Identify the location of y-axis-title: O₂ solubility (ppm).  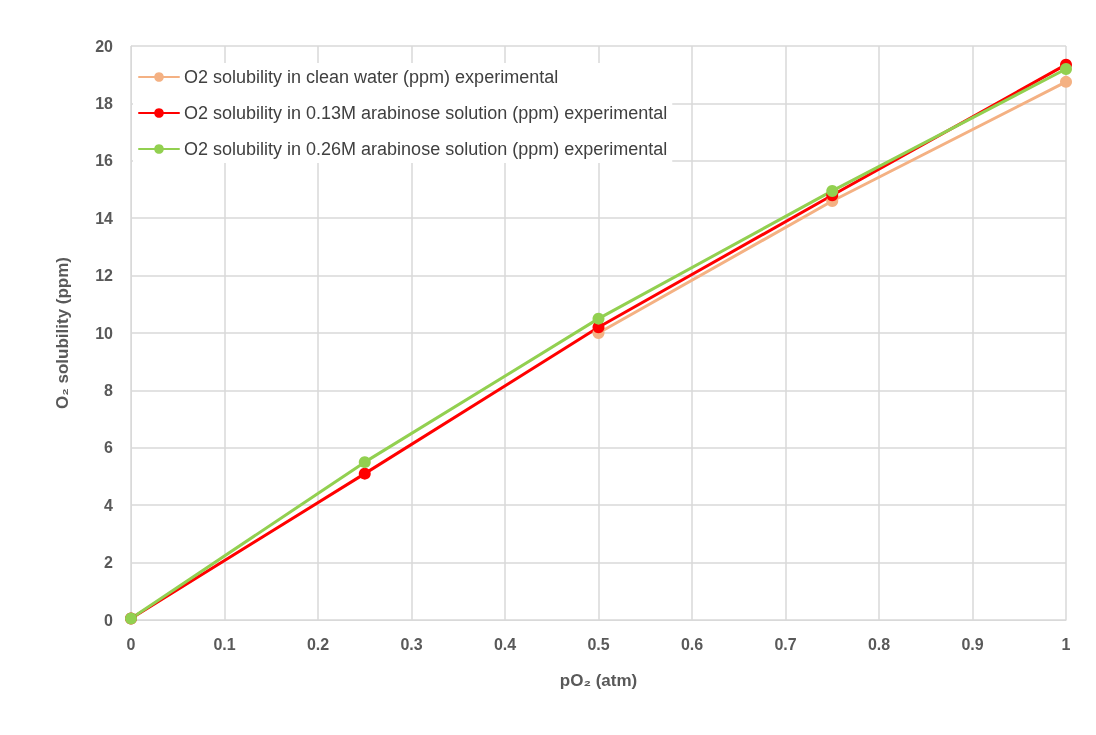
(62, 333).